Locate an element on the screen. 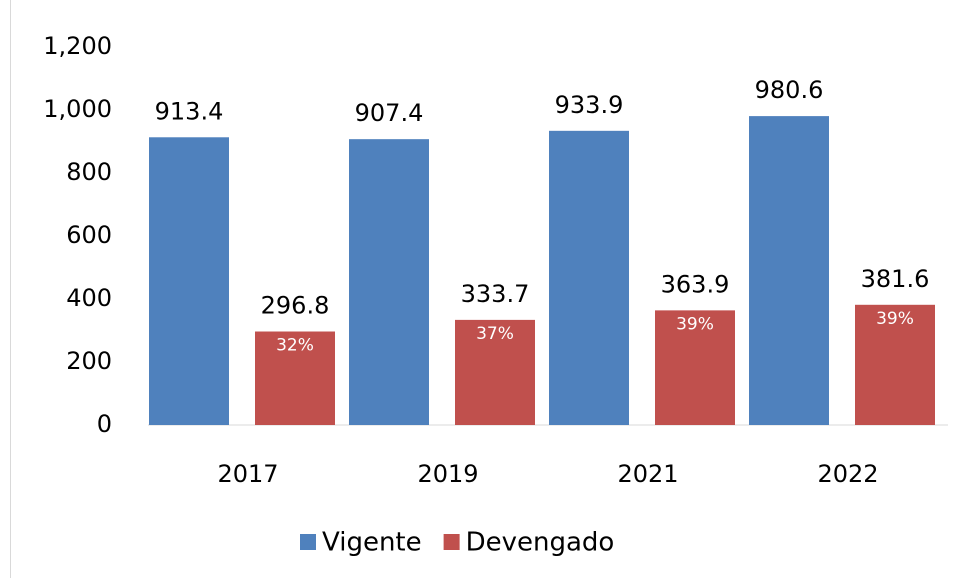 This screenshot has height=578, width=959. data-label: 296.8 is located at coordinates (295, 306).